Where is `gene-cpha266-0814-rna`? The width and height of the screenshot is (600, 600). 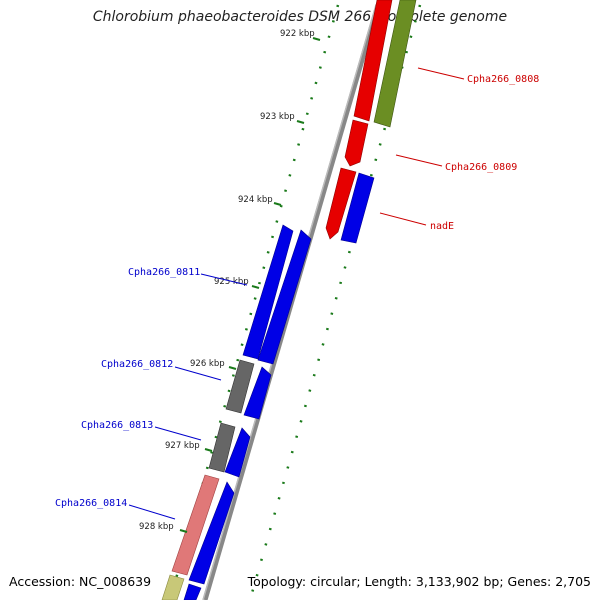 gene-cpha266-0814-rna is located at coordinates (195, 525).